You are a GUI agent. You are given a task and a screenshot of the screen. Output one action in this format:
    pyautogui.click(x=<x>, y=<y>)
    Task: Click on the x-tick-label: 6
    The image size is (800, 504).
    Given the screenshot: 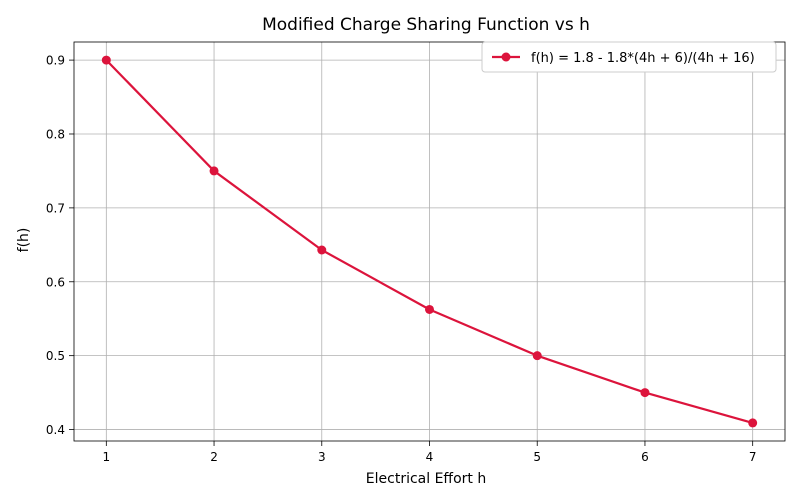 What is the action you would take?
    pyautogui.click(x=645, y=457)
    